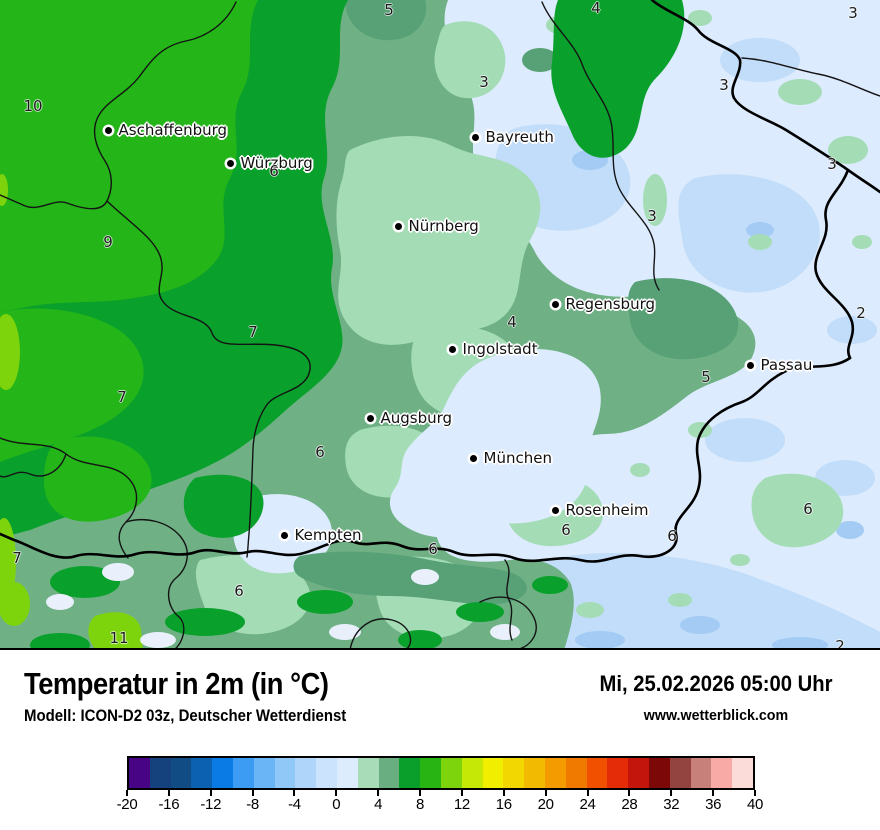 This screenshot has width=880, height=830. I want to click on forecast-datetime: Mi, 25.02.2026 05:00 Uhr, so click(716, 683).